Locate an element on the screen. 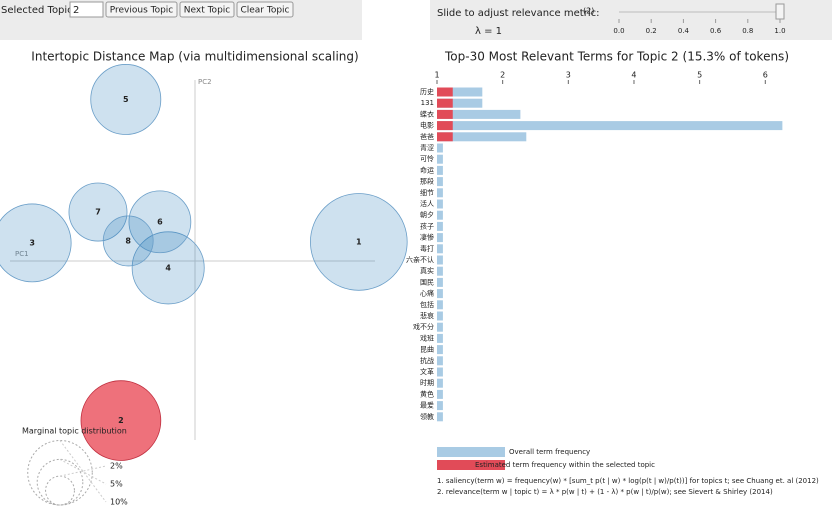 The height and width of the screenshot is (528, 832). term-label: 爸爸 is located at coordinates (427, 136).